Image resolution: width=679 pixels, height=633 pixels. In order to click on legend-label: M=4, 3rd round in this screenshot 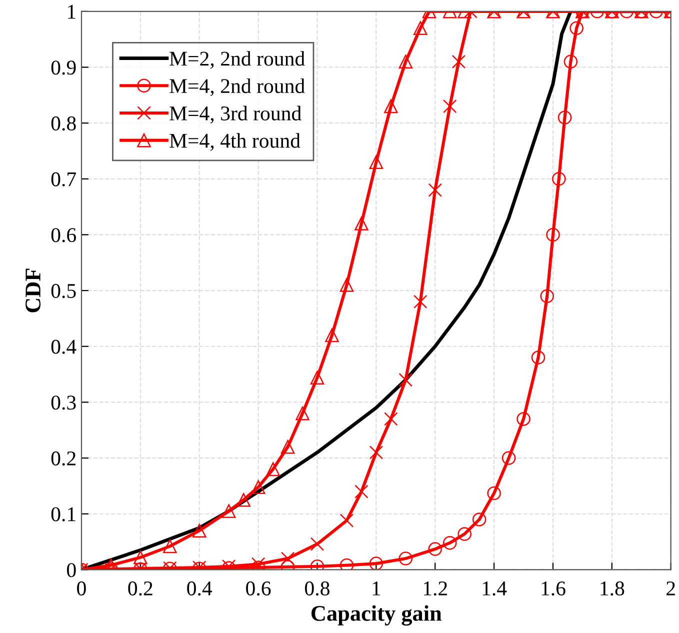, I will do `click(236, 115)`.